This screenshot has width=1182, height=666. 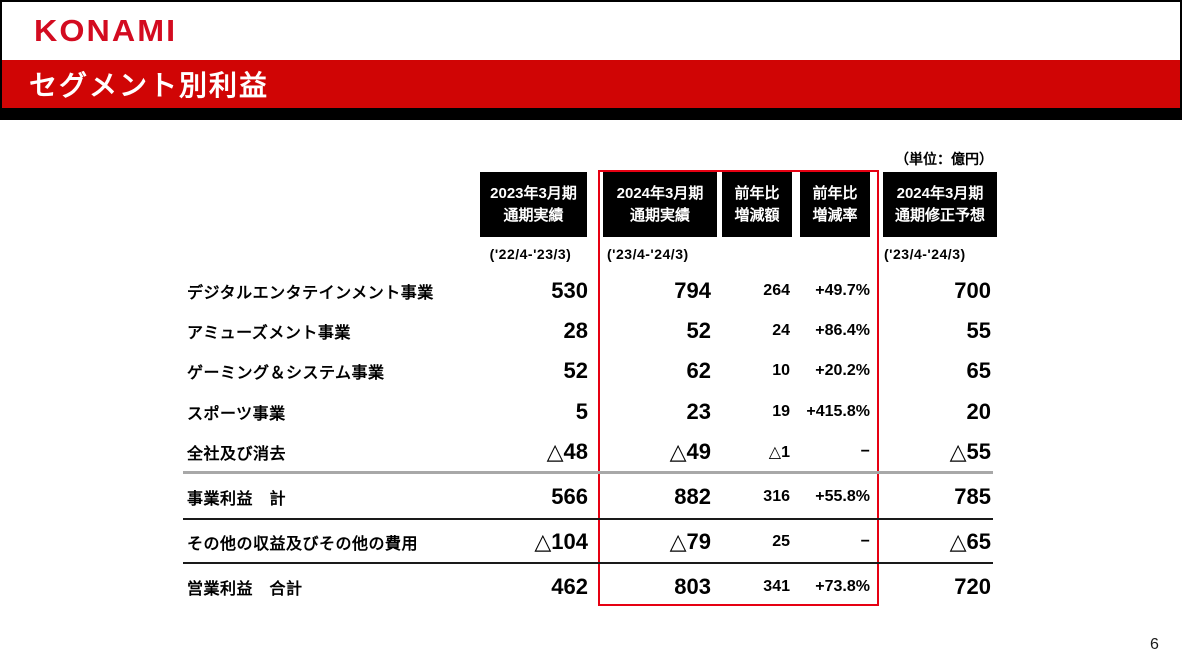 What do you see at coordinates (575, 370) in the screenshot?
I see `value-fy2023-actual: 52` at bounding box center [575, 370].